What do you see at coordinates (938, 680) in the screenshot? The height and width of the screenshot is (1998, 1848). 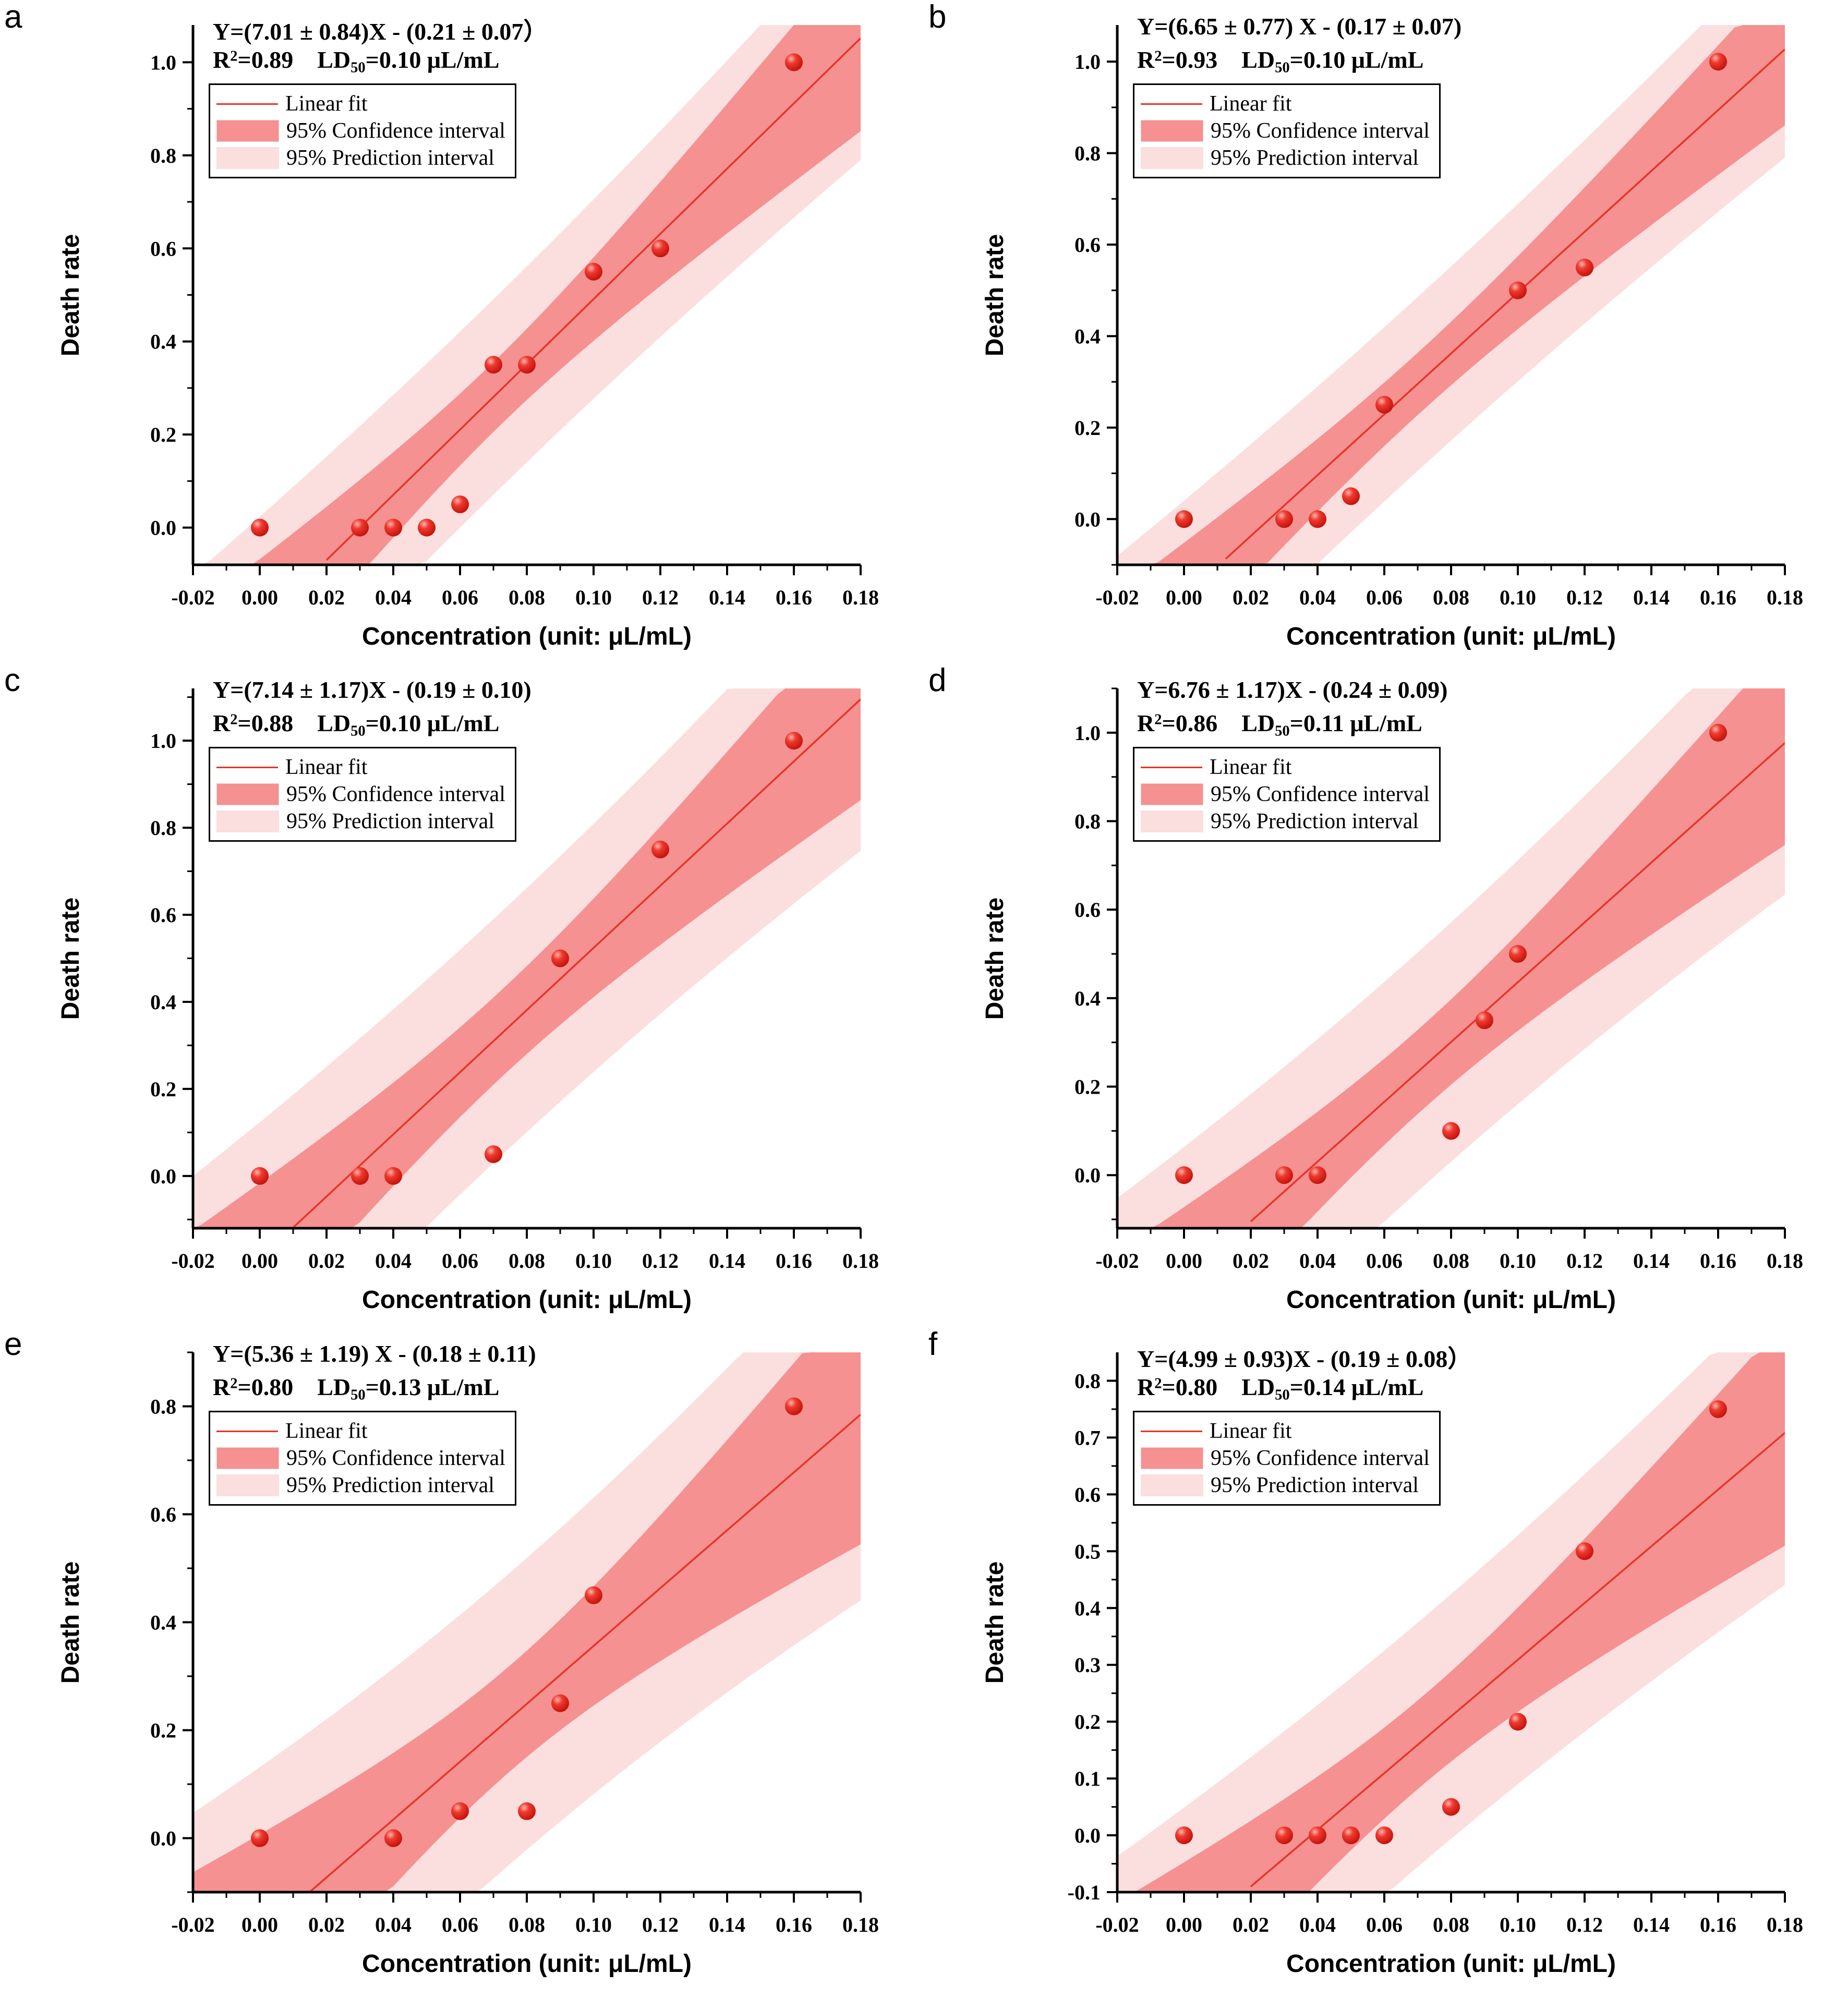 I see `panel-letter-d: d` at bounding box center [938, 680].